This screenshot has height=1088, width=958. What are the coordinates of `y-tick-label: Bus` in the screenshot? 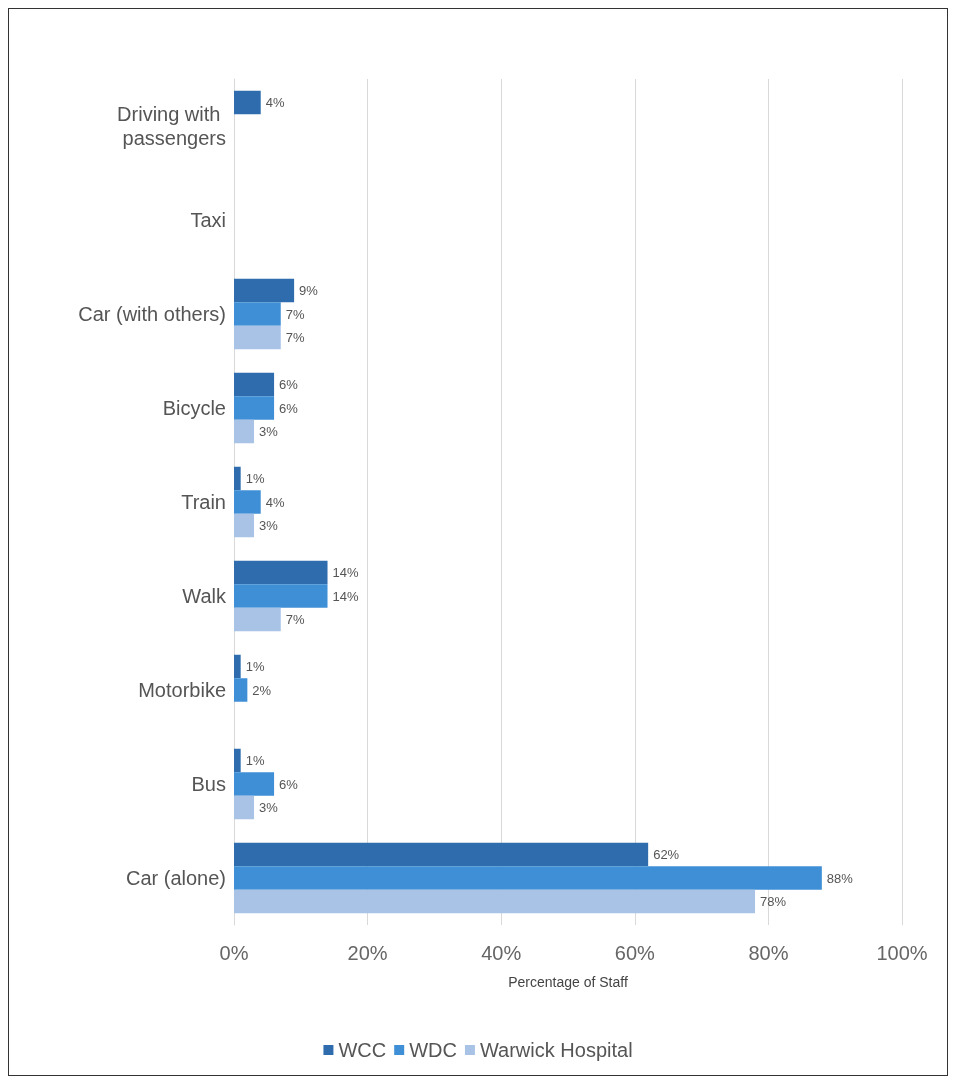 It's located at (208, 784).